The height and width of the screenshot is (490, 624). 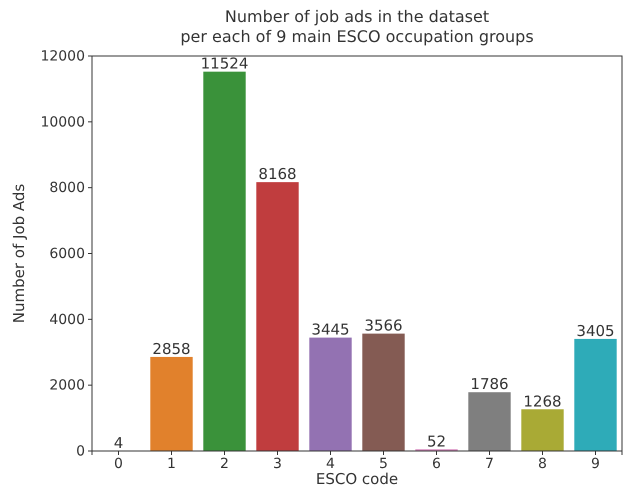 I want to click on data-label: 4, so click(x=119, y=443).